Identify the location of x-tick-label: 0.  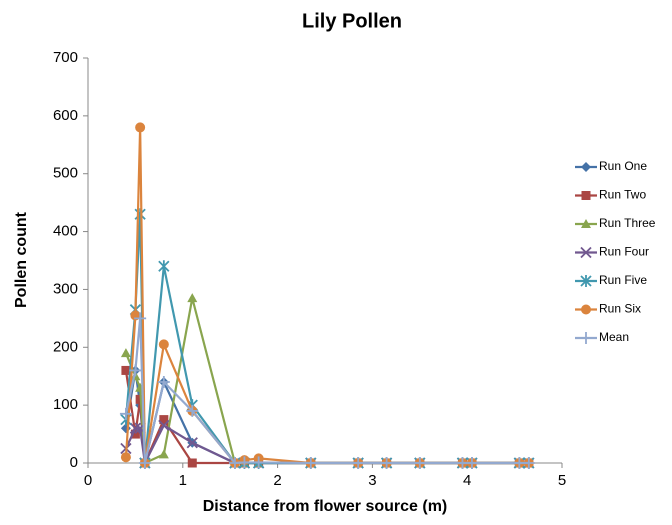
(88, 480).